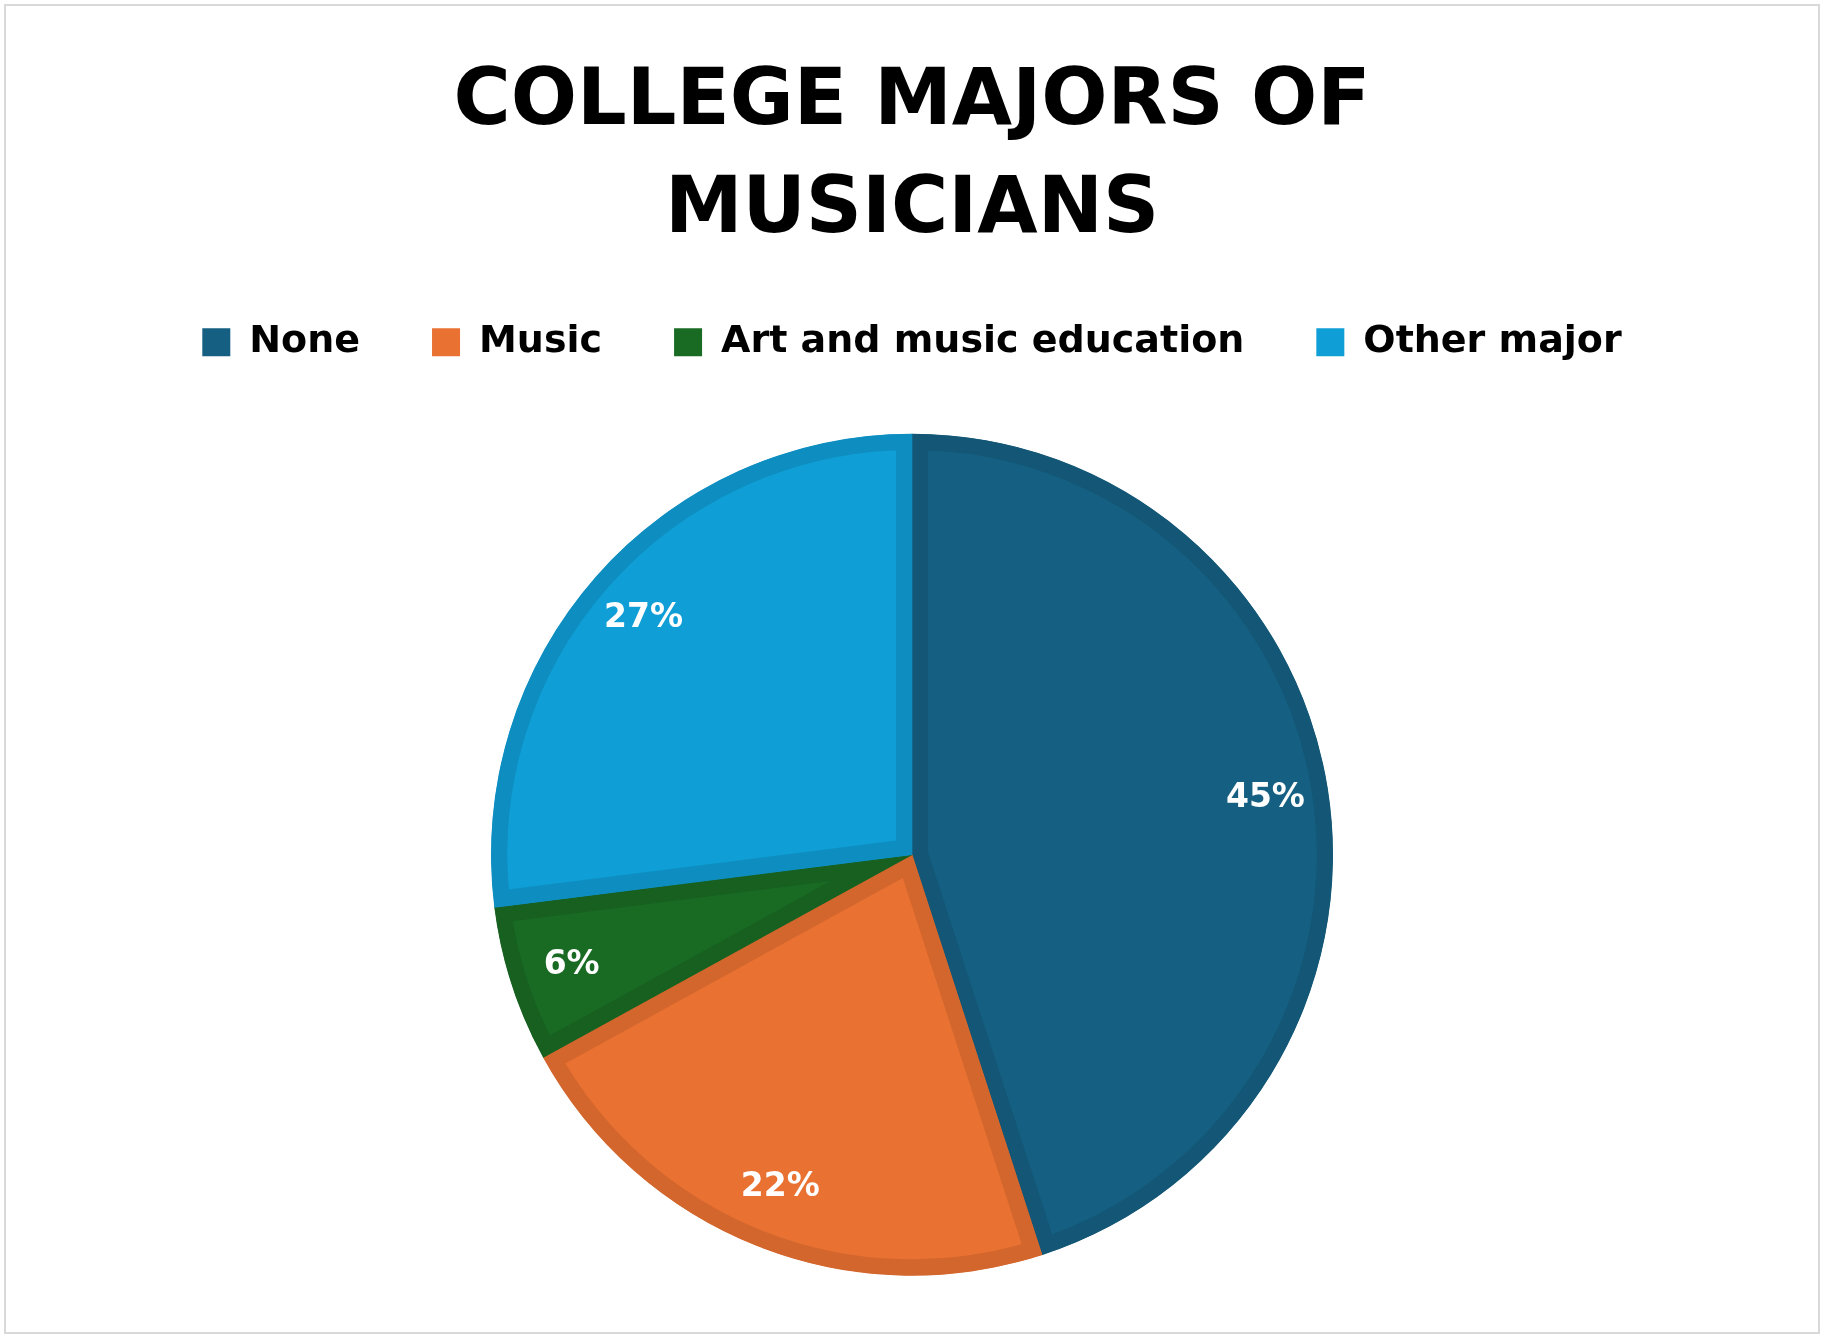 The width and height of the screenshot is (1824, 1338). Describe the element at coordinates (983, 339) in the screenshot. I see `legend-label: Art and music education` at that location.